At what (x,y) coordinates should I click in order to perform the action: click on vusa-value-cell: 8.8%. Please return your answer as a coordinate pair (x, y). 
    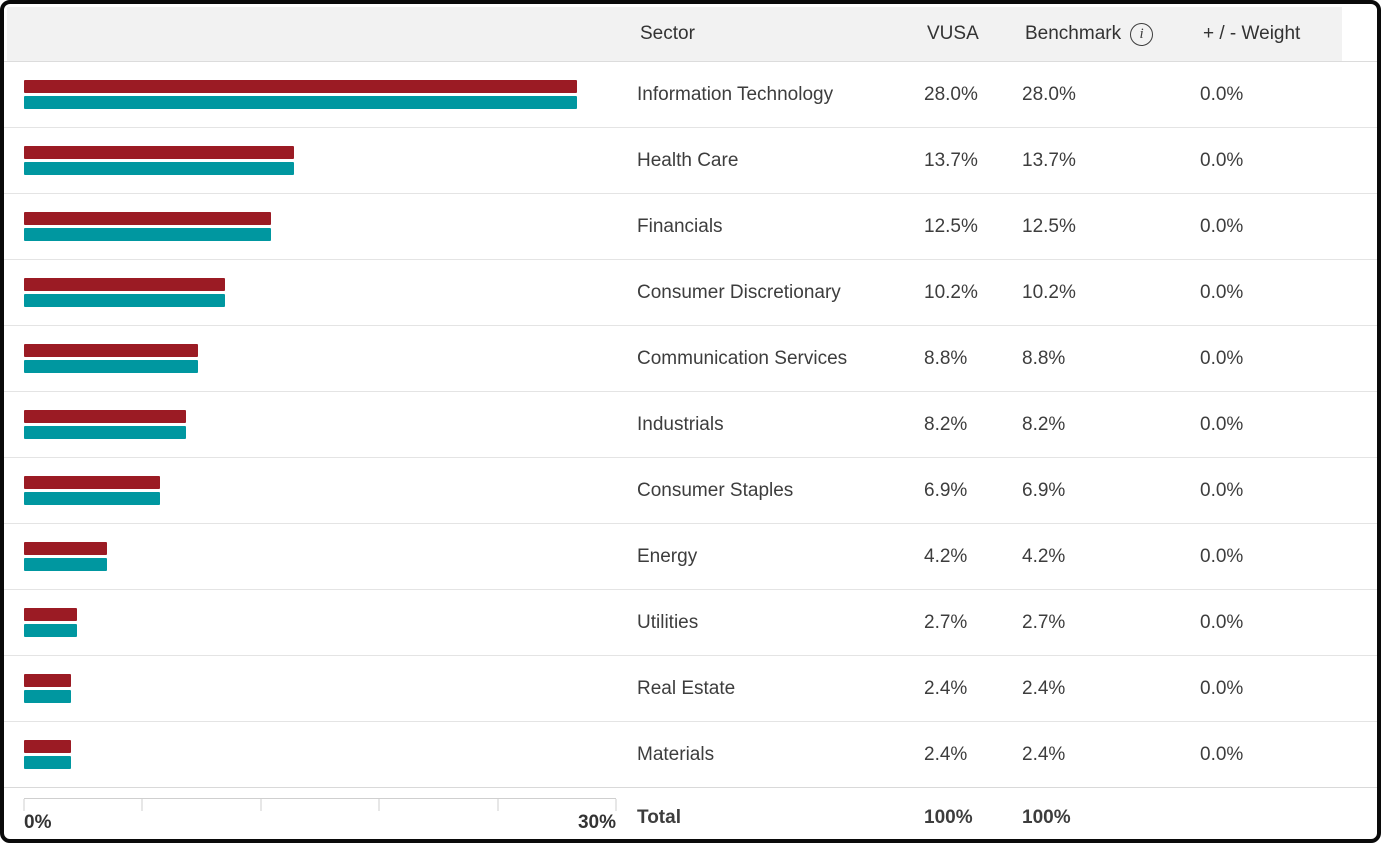
    Looking at the image, I should click on (946, 358).